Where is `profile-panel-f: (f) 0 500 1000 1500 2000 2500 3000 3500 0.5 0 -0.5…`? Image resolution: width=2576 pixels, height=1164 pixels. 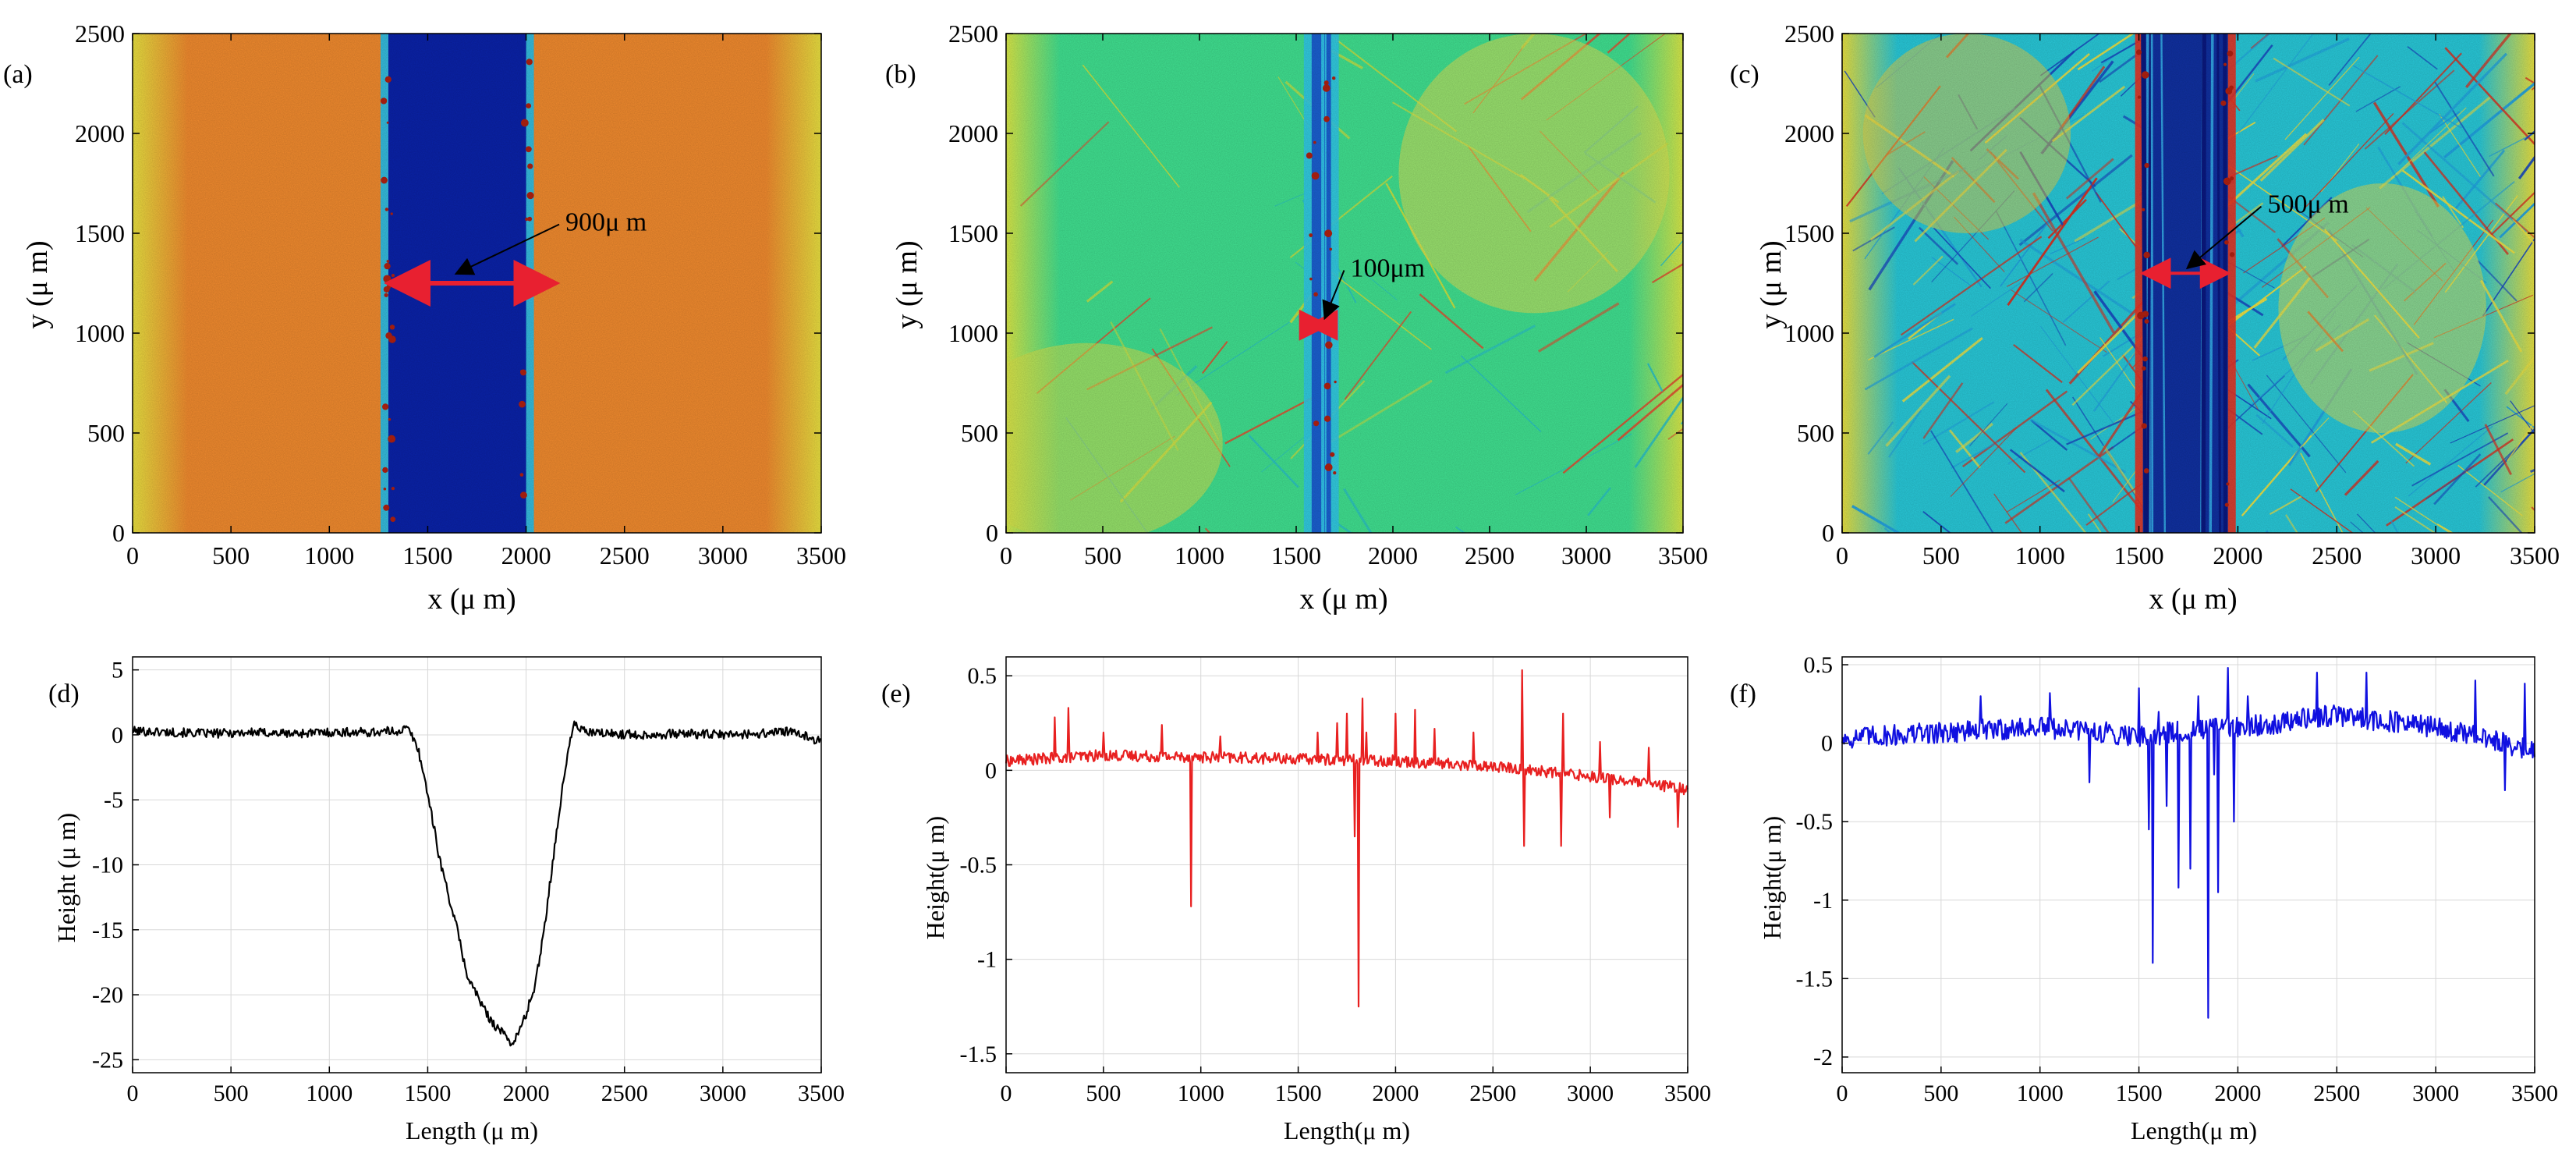 profile-panel-f: (f) 0 500 1000 1500 2000 2500 3000 3500 0.5 0 -0.5… is located at coordinates (2144, 898).